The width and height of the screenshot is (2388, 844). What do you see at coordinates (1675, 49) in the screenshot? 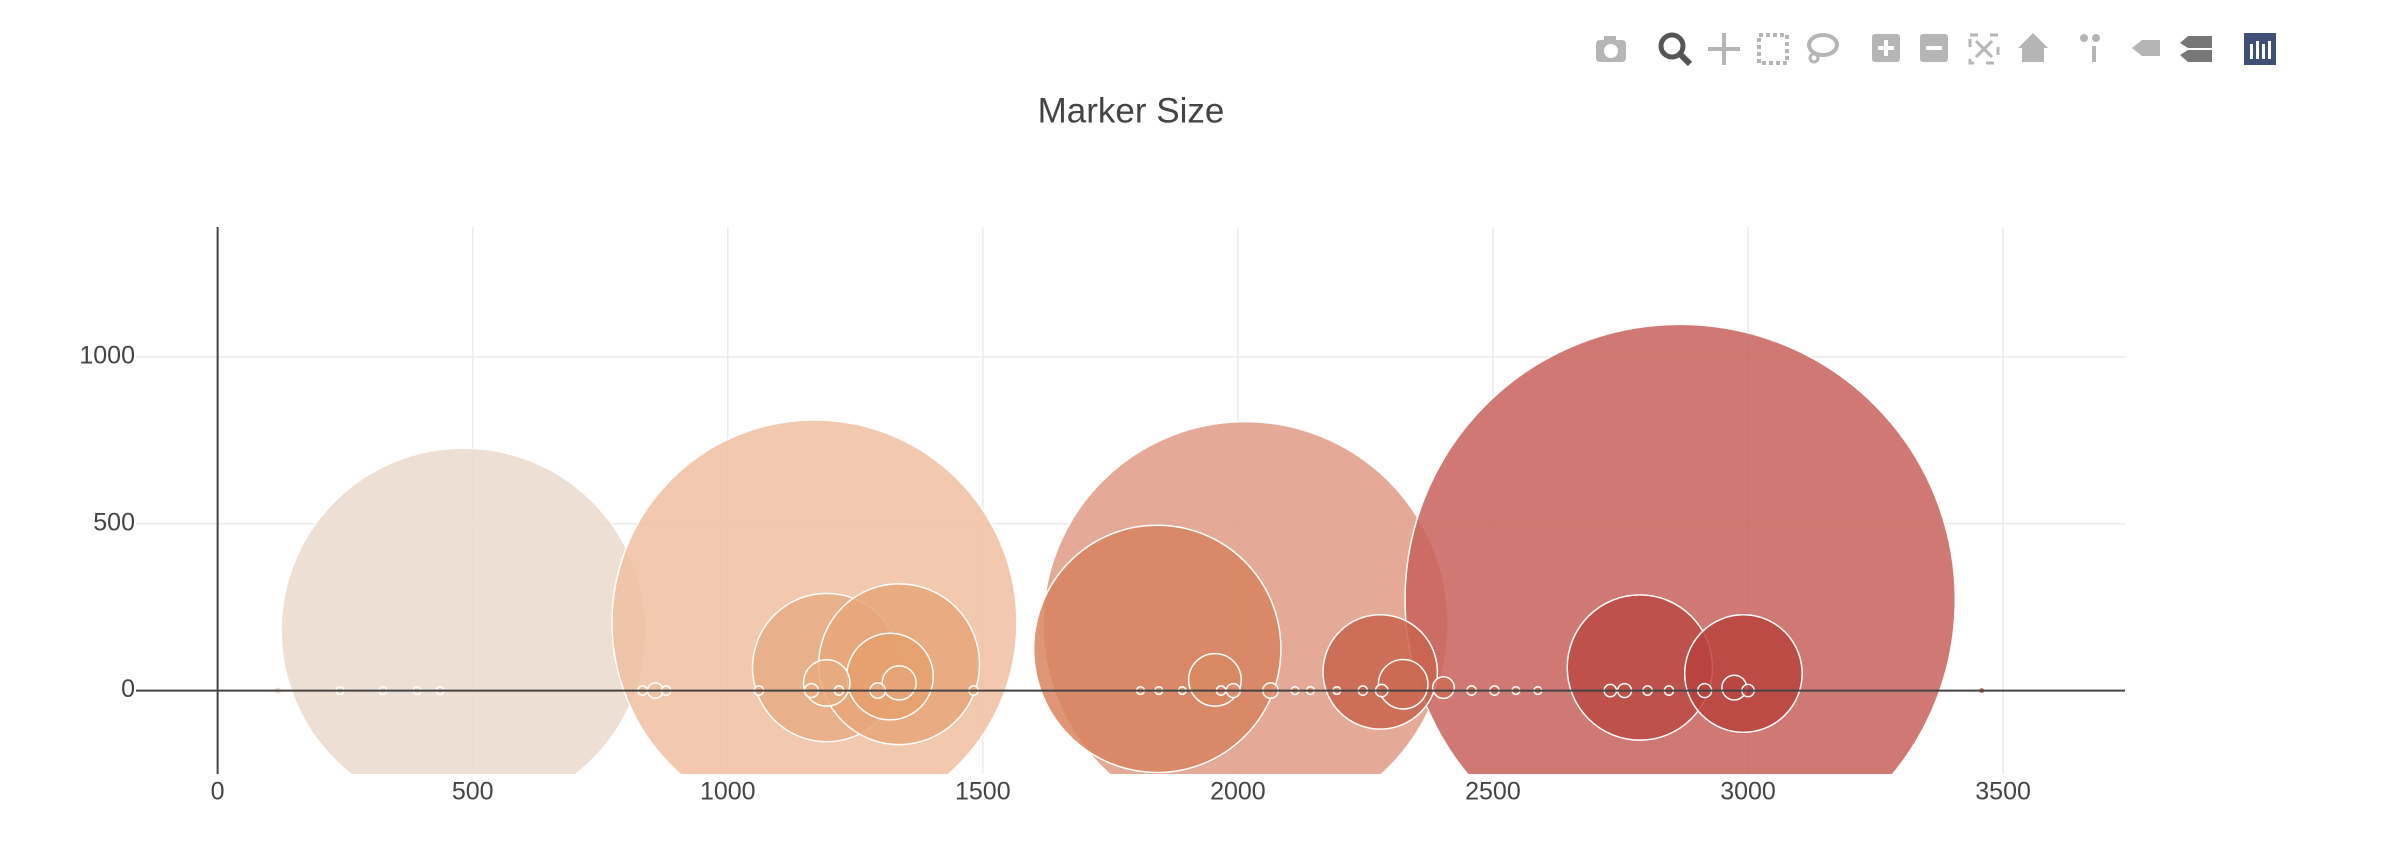
I see `zoom-button` at bounding box center [1675, 49].